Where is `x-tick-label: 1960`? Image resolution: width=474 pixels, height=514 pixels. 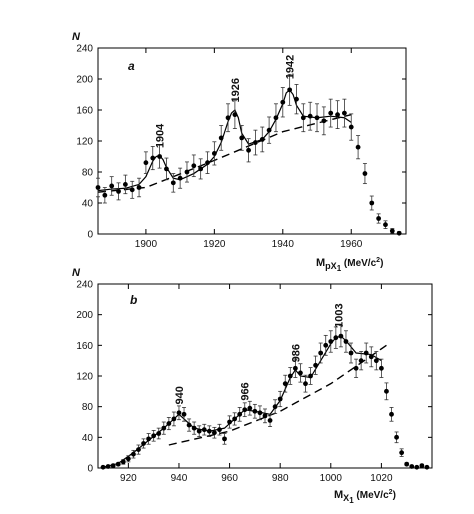 x-tick-label: 1960 is located at coordinates (351, 244).